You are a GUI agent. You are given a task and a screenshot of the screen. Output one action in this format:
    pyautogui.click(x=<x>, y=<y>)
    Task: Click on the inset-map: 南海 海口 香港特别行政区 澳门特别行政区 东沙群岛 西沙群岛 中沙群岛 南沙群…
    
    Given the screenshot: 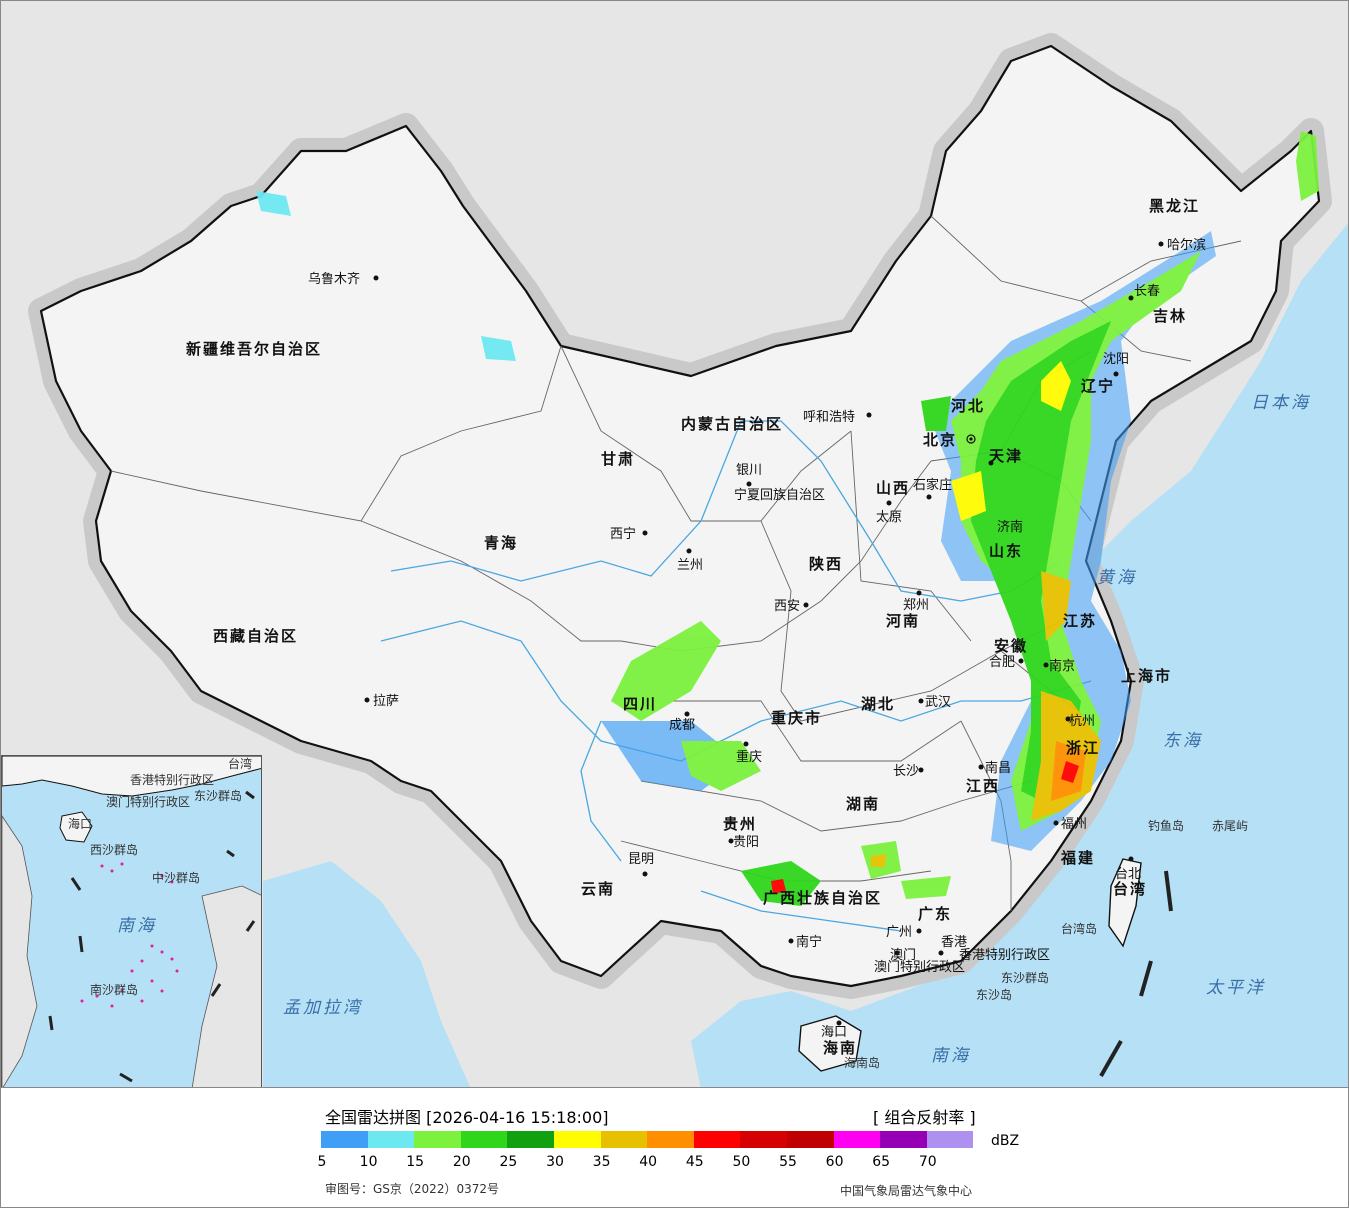 What is the action you would take?
    pyautogui.click(x=131, y=921)
    